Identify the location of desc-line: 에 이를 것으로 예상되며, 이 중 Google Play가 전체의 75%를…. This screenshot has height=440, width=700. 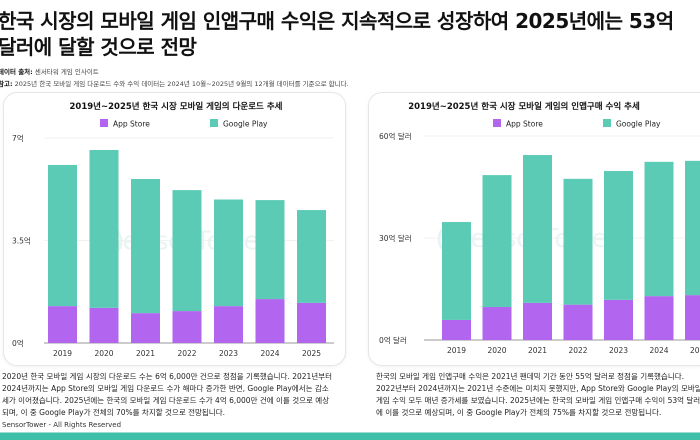
(519, 412).